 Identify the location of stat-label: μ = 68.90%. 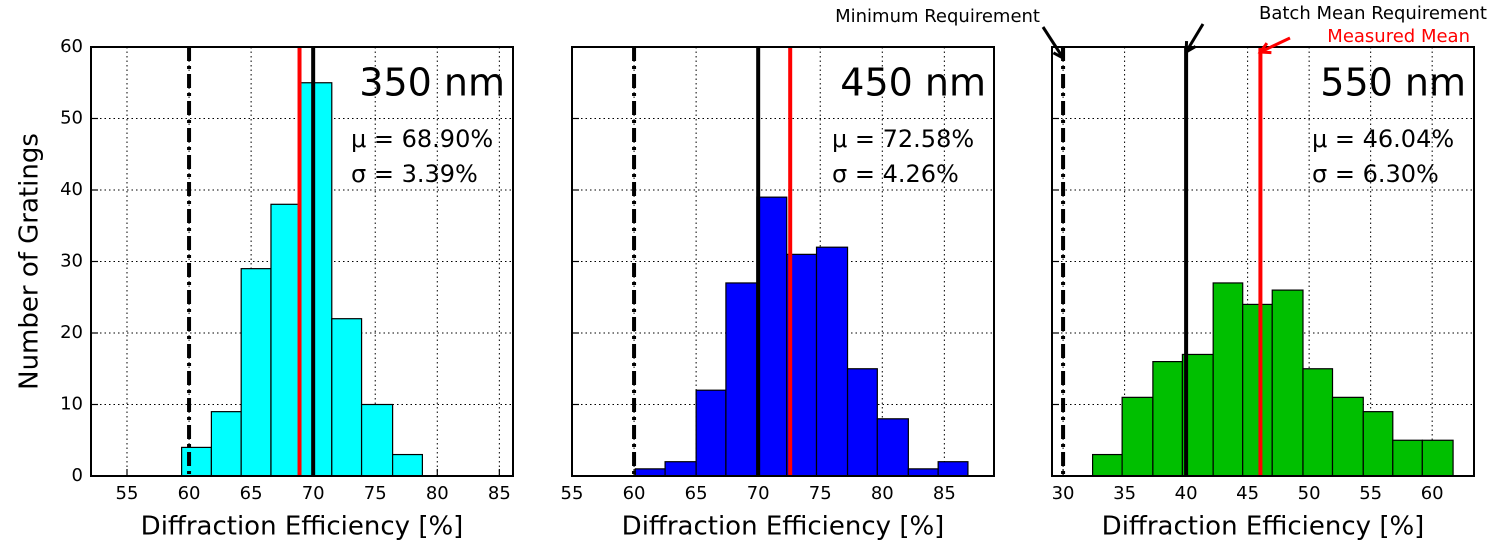
(422, 139).